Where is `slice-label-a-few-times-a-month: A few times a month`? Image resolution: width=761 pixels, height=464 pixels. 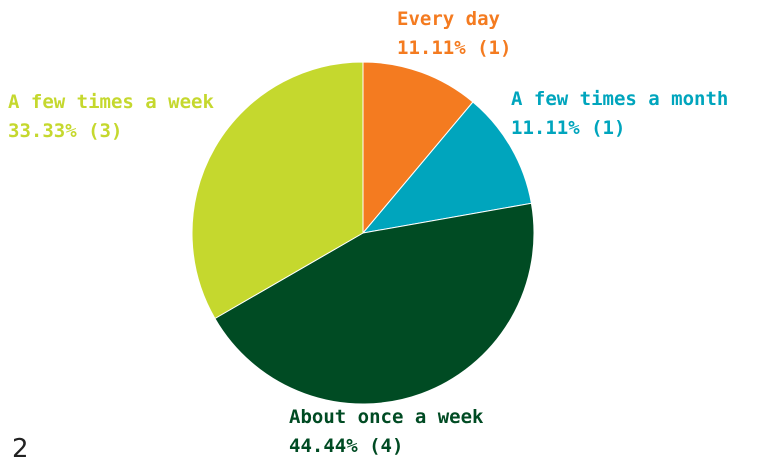
slice-label-a-few-times-a-month: A few times a month is located at coordinates (619, 99).